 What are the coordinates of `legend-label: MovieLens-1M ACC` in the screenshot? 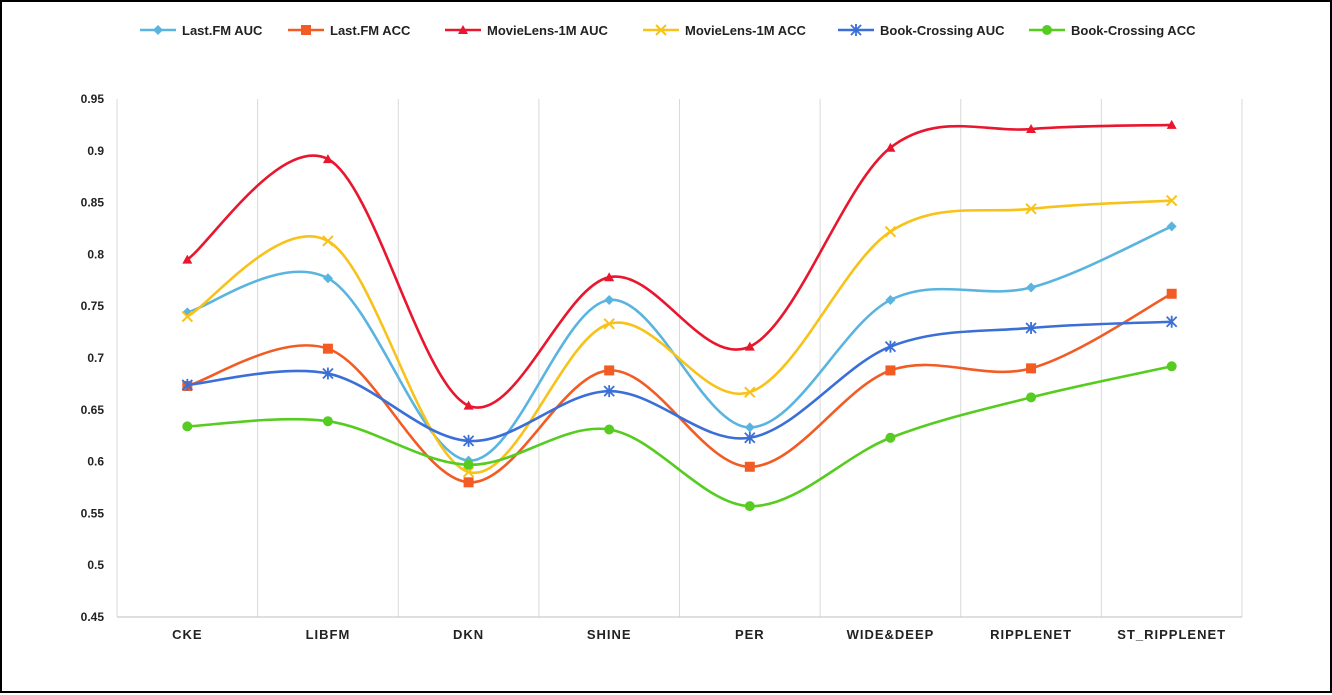 It's located at (745, 30).